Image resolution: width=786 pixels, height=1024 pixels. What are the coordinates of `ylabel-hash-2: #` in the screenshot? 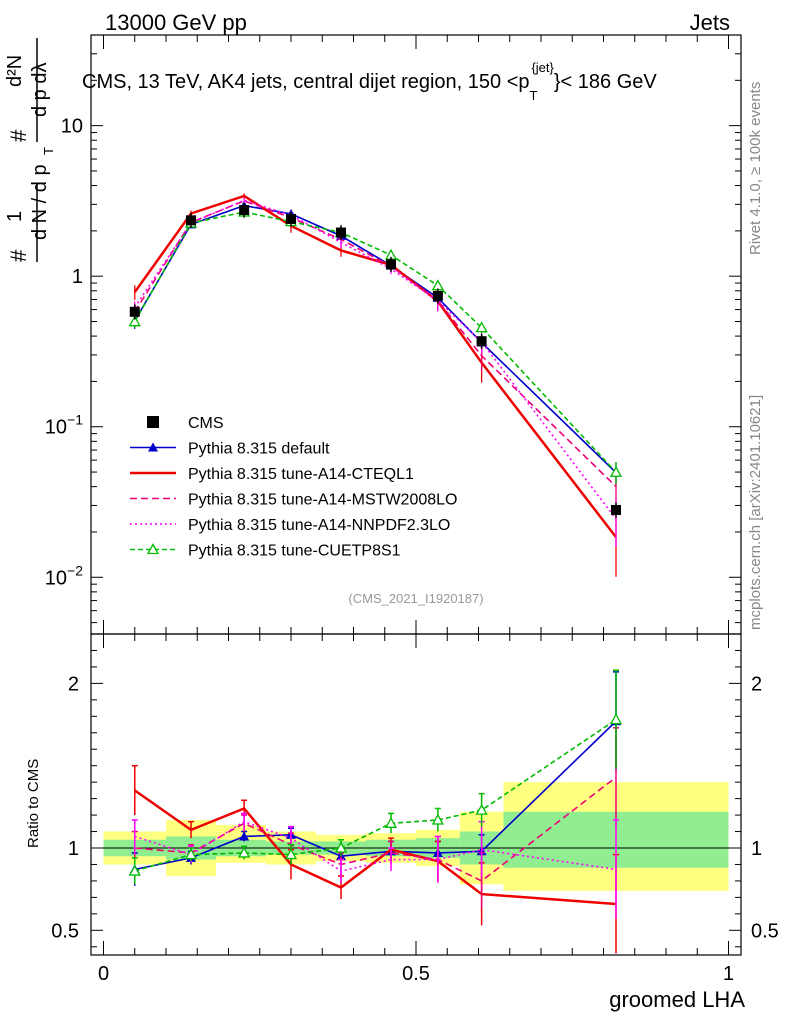 It's located at (18, 135).